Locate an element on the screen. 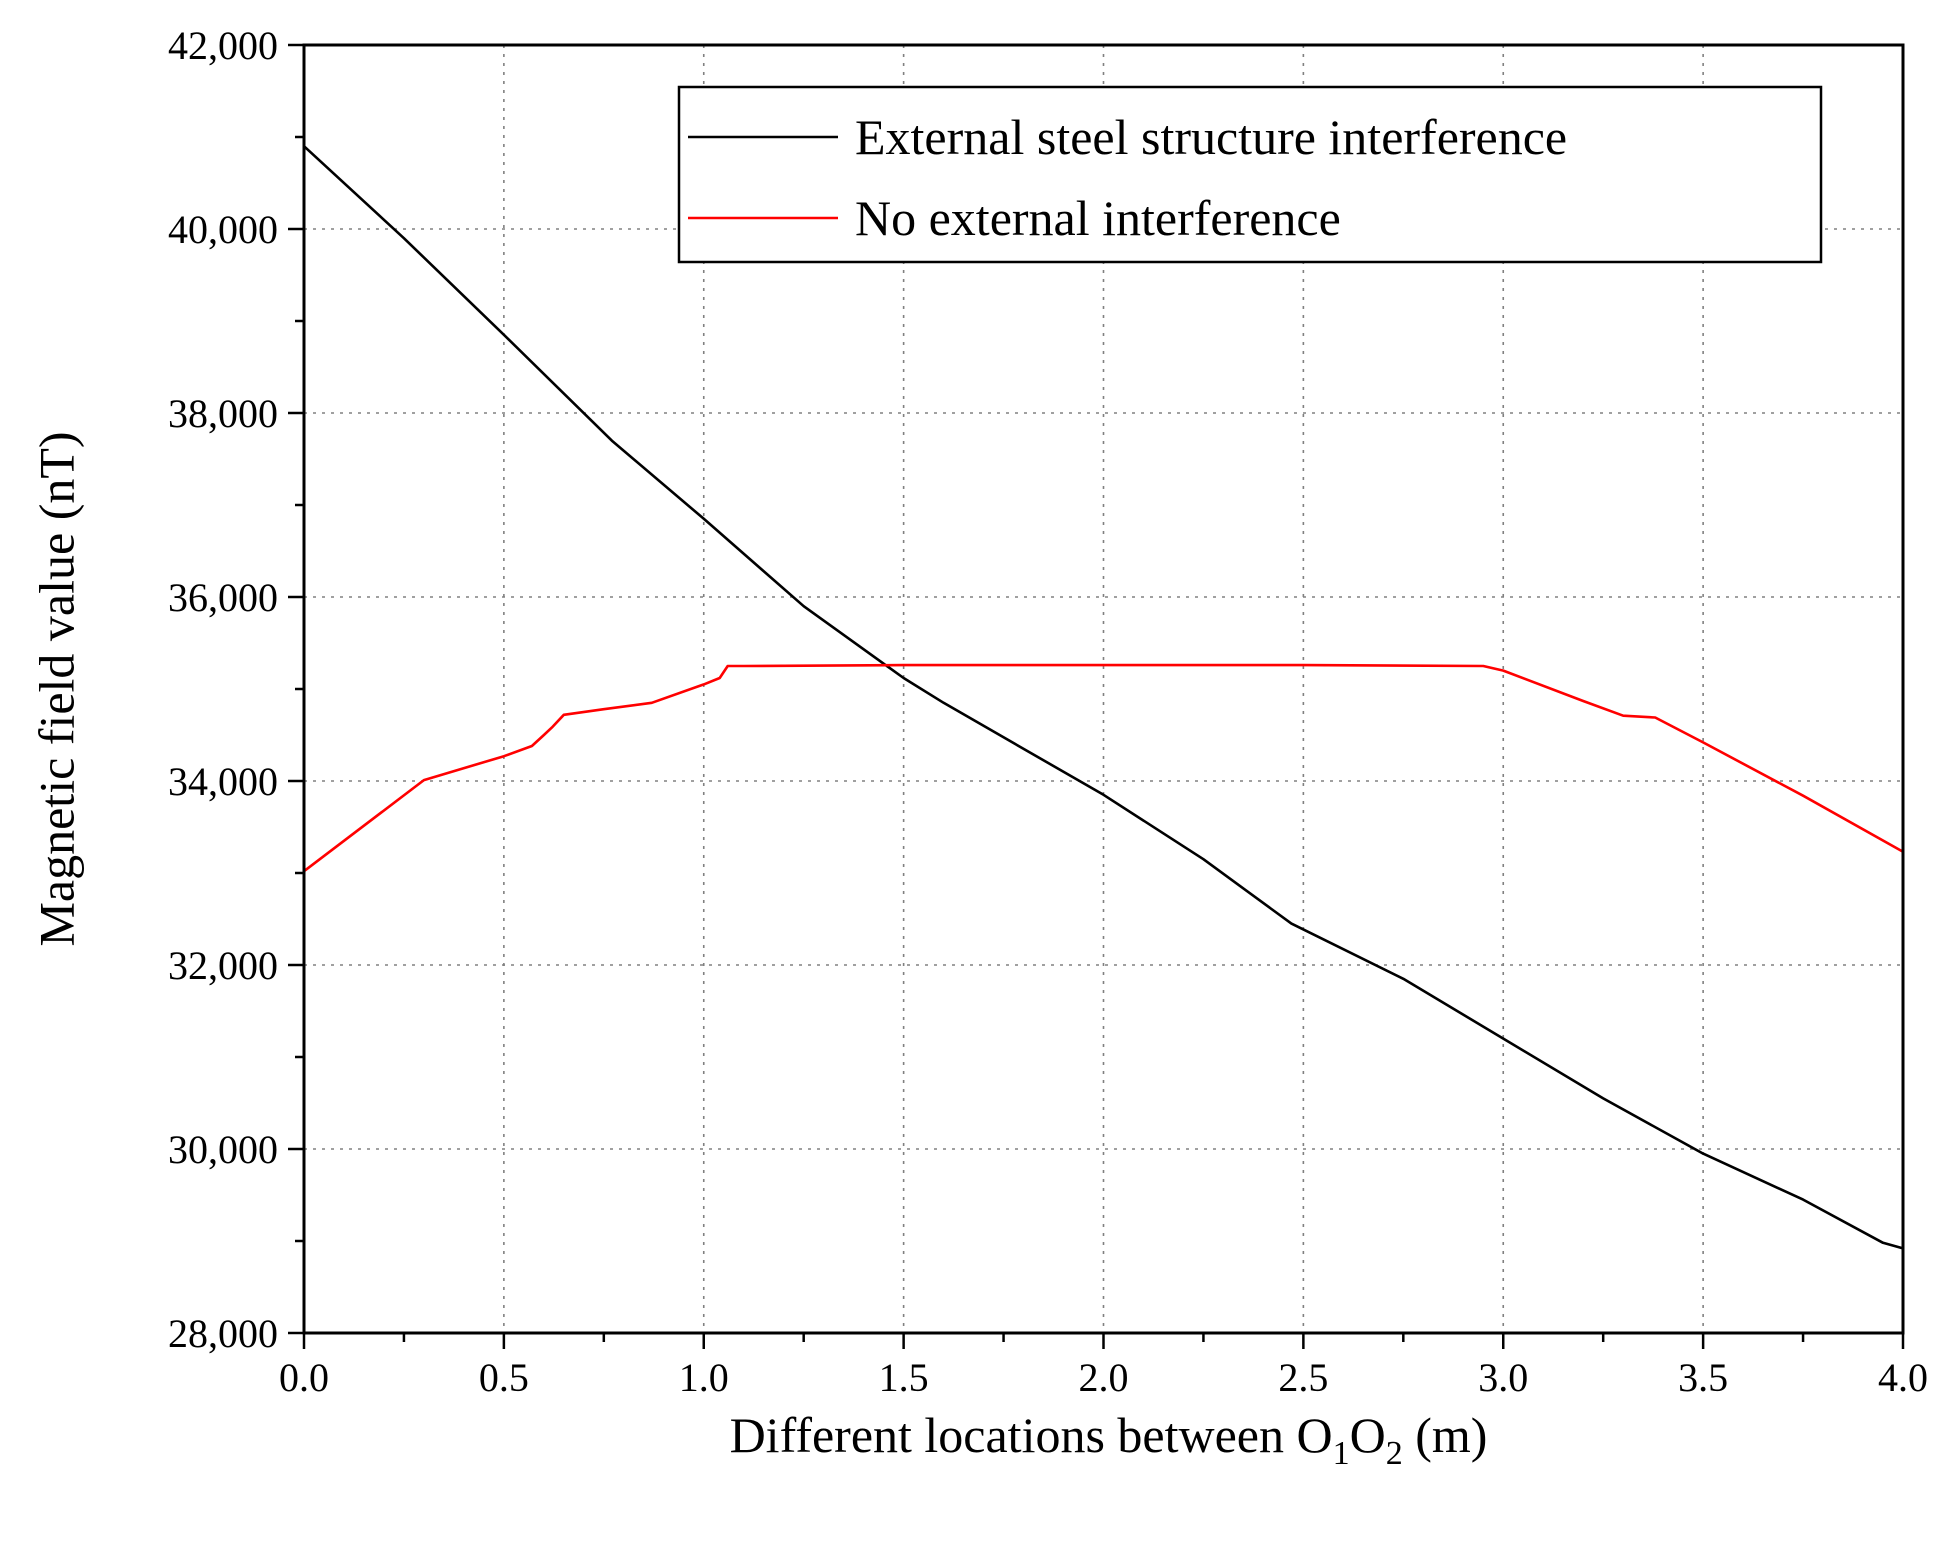 This screenshot has width=1950, height=1564. y-tick-label: 36,000 is located at coordinates (223, 597).